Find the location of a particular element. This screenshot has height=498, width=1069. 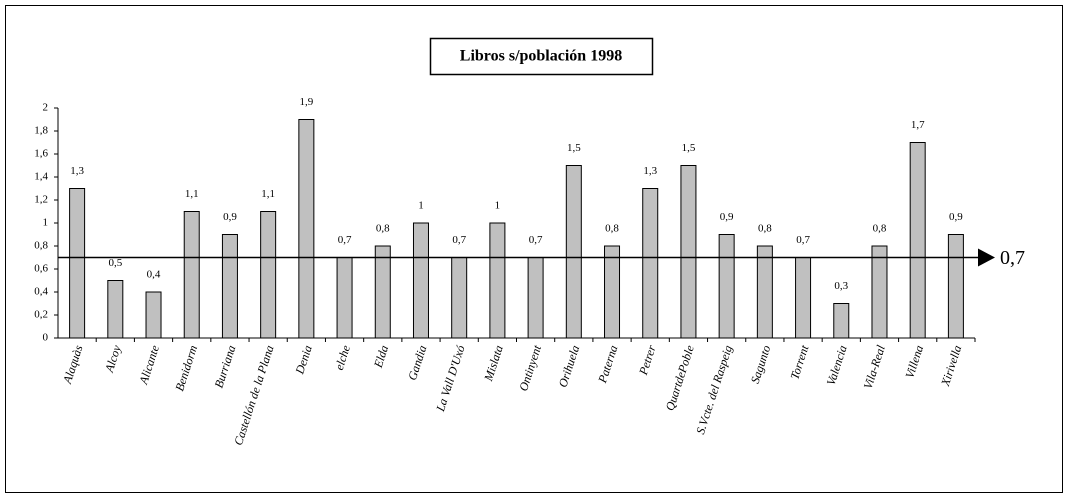

y-tick-label: 1,4 is located at coordinates (41, 177).